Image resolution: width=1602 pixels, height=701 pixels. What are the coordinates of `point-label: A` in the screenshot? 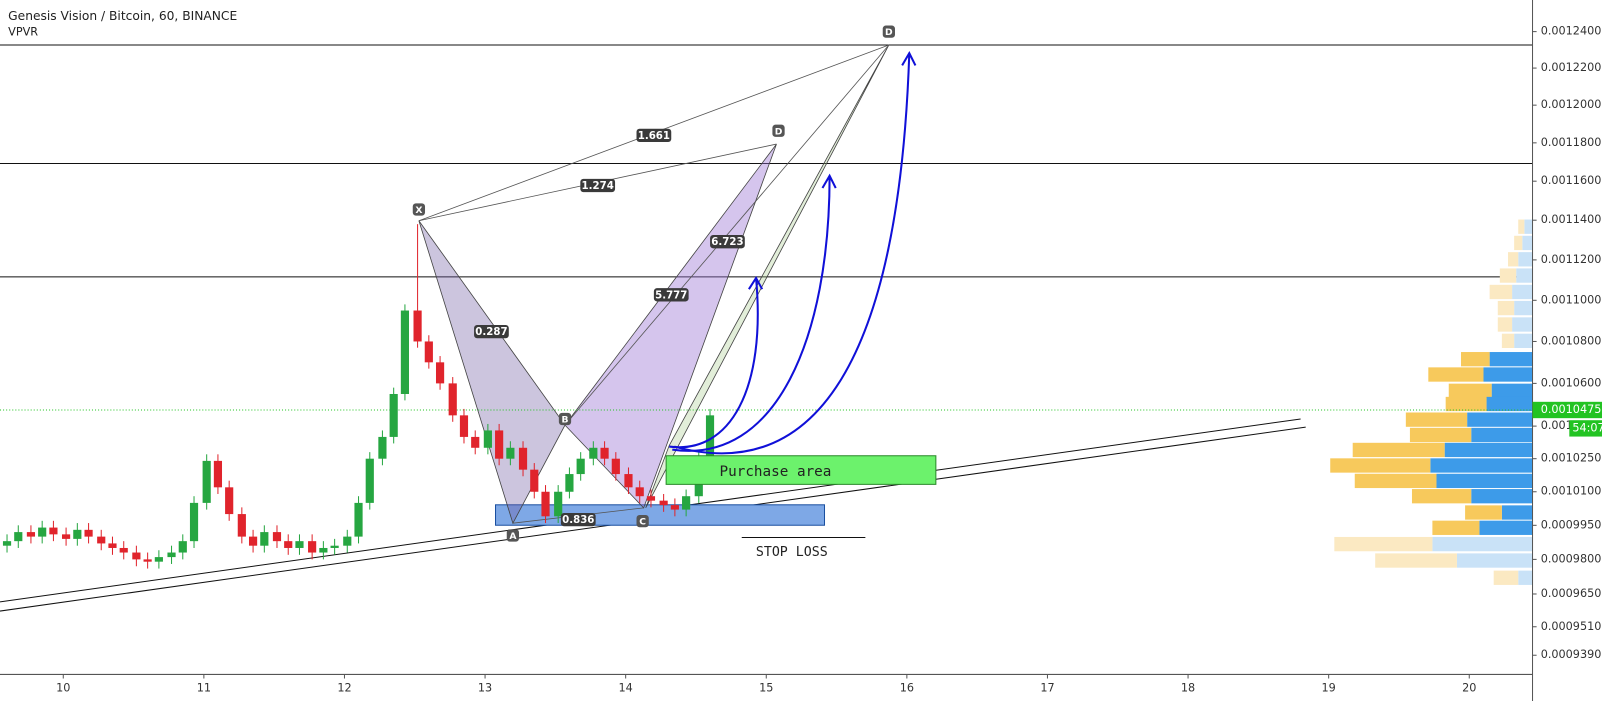 It's located at (513, 536).